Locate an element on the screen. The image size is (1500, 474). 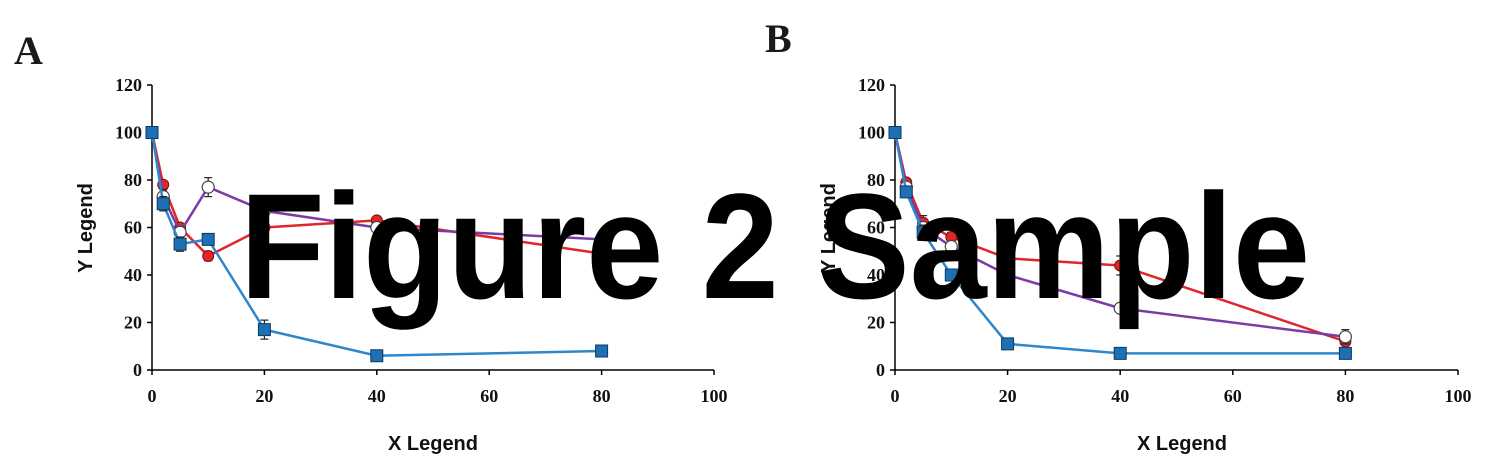
panel-letter: B is located at coordinates (778, 38).